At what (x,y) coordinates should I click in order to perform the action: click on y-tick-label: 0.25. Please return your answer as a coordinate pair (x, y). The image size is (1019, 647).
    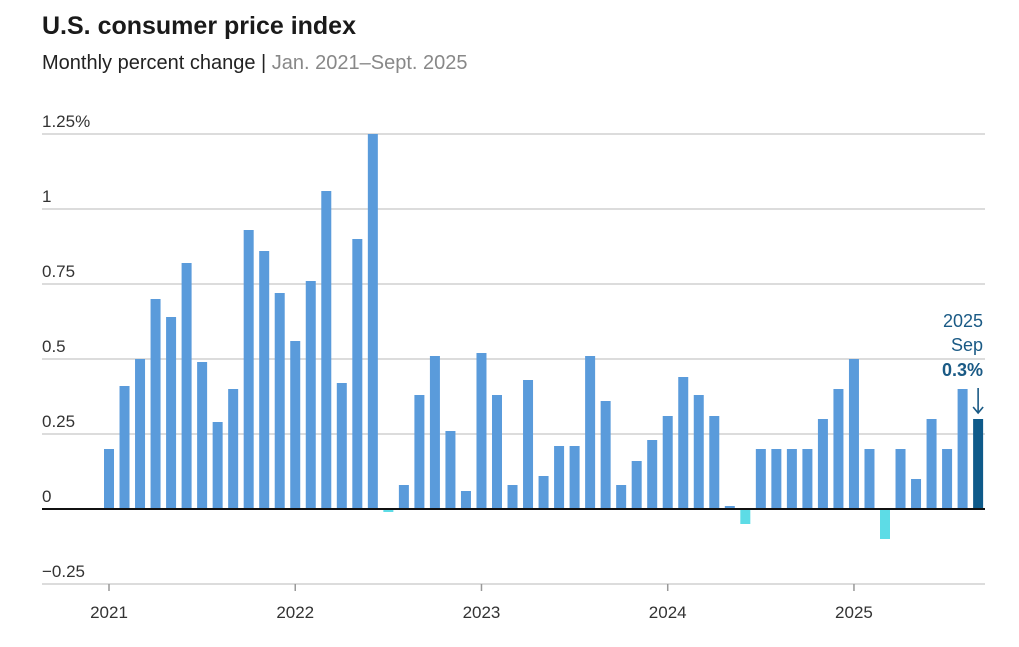
    Looking at the image, I should click on (58, 421).